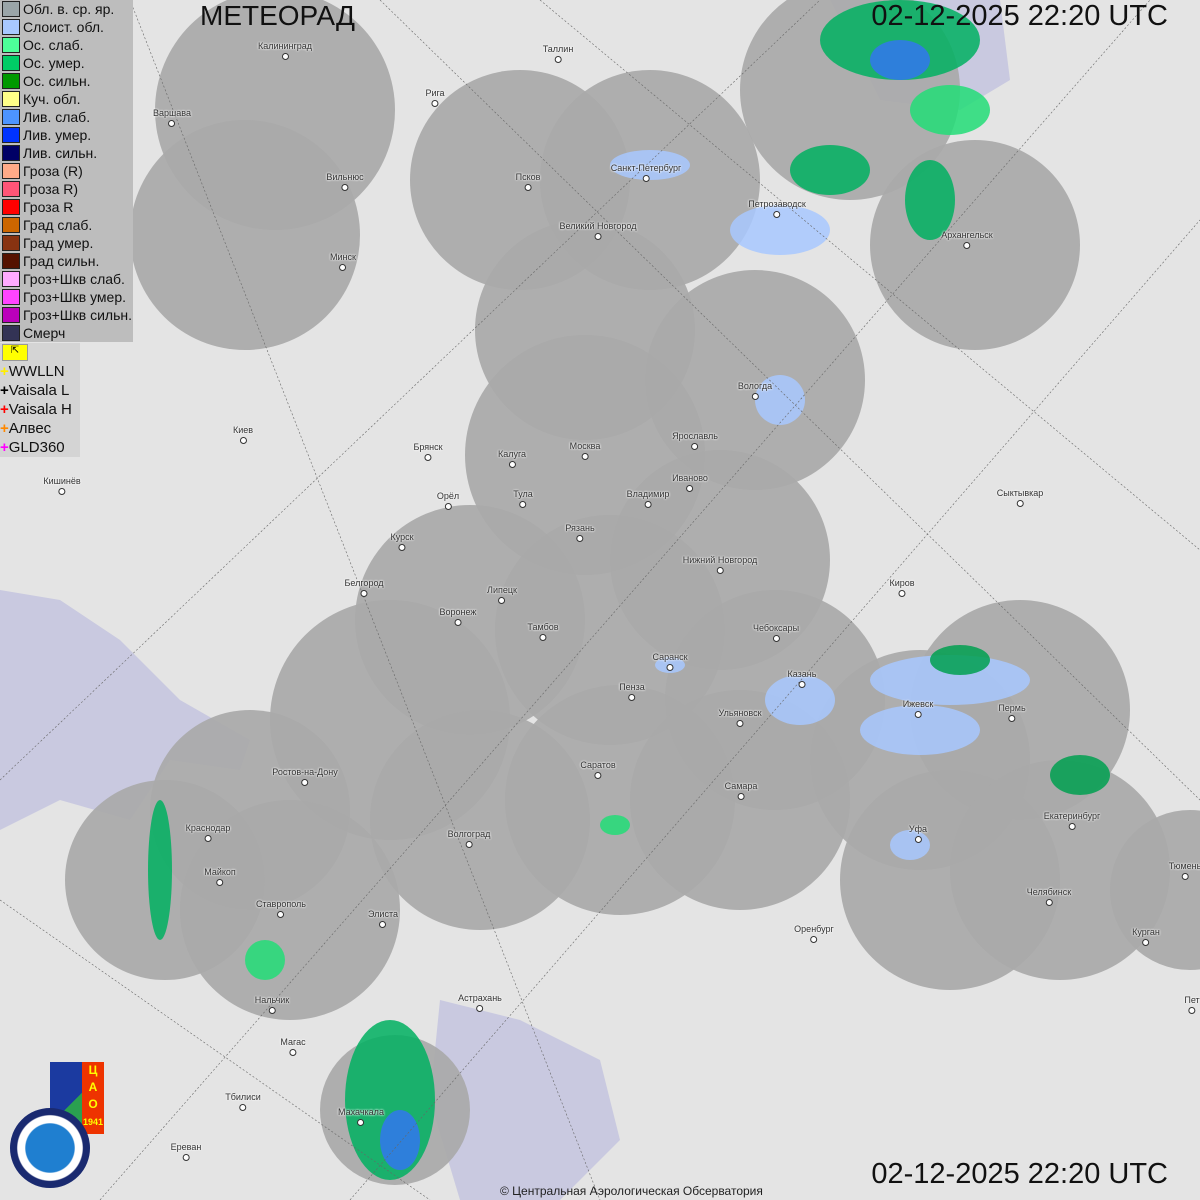 This screenshot has width=1200, height=1200. Describe the element at coordinates (902, 587) in the screenshot. I see `city-label: Киров` at that location.